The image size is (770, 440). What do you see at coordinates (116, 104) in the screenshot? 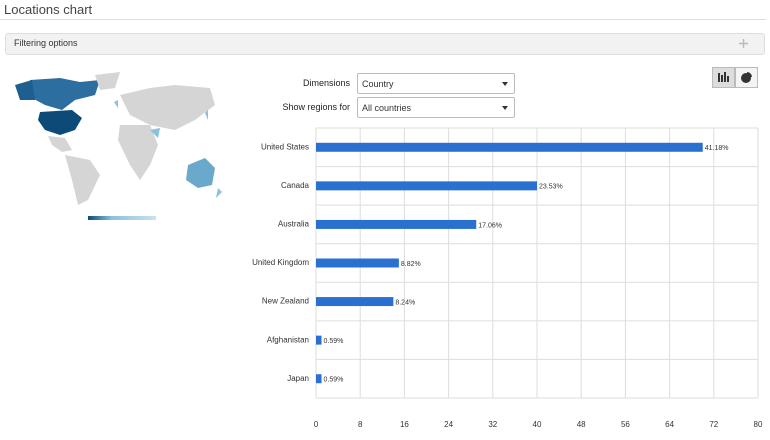
I see `map-uk` at bounding box center [116, 104].